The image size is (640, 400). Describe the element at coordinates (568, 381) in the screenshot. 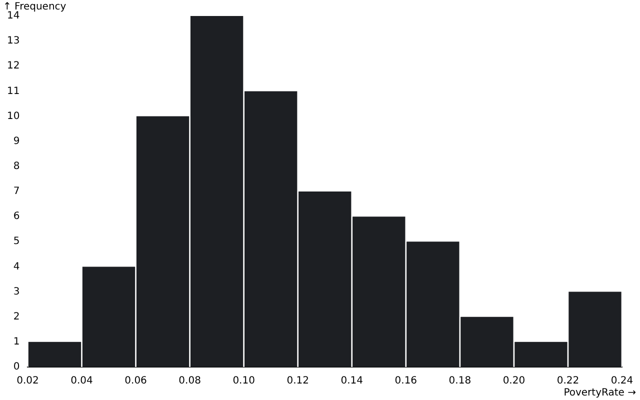

I see `x-tick-label: 0.22` at that location.